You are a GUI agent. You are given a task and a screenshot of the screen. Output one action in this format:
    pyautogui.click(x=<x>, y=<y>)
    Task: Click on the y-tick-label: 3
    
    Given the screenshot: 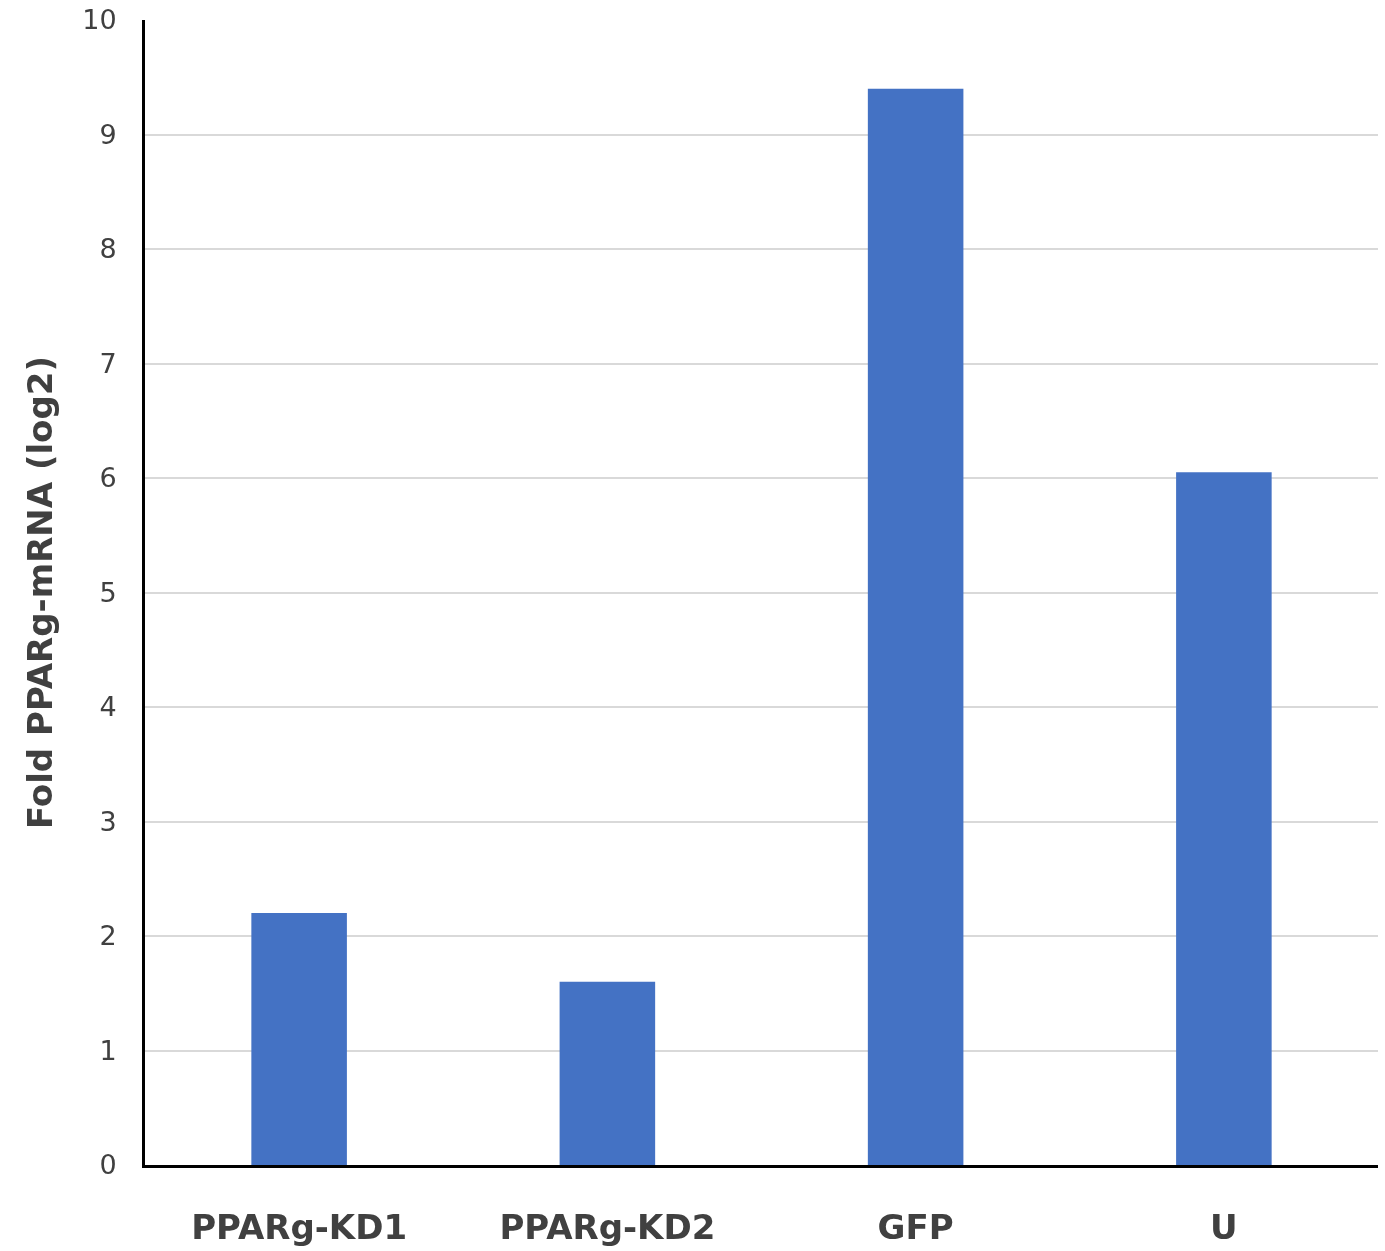 What is the action you would take?
    pyautogui.click(x=108, y=821)
    